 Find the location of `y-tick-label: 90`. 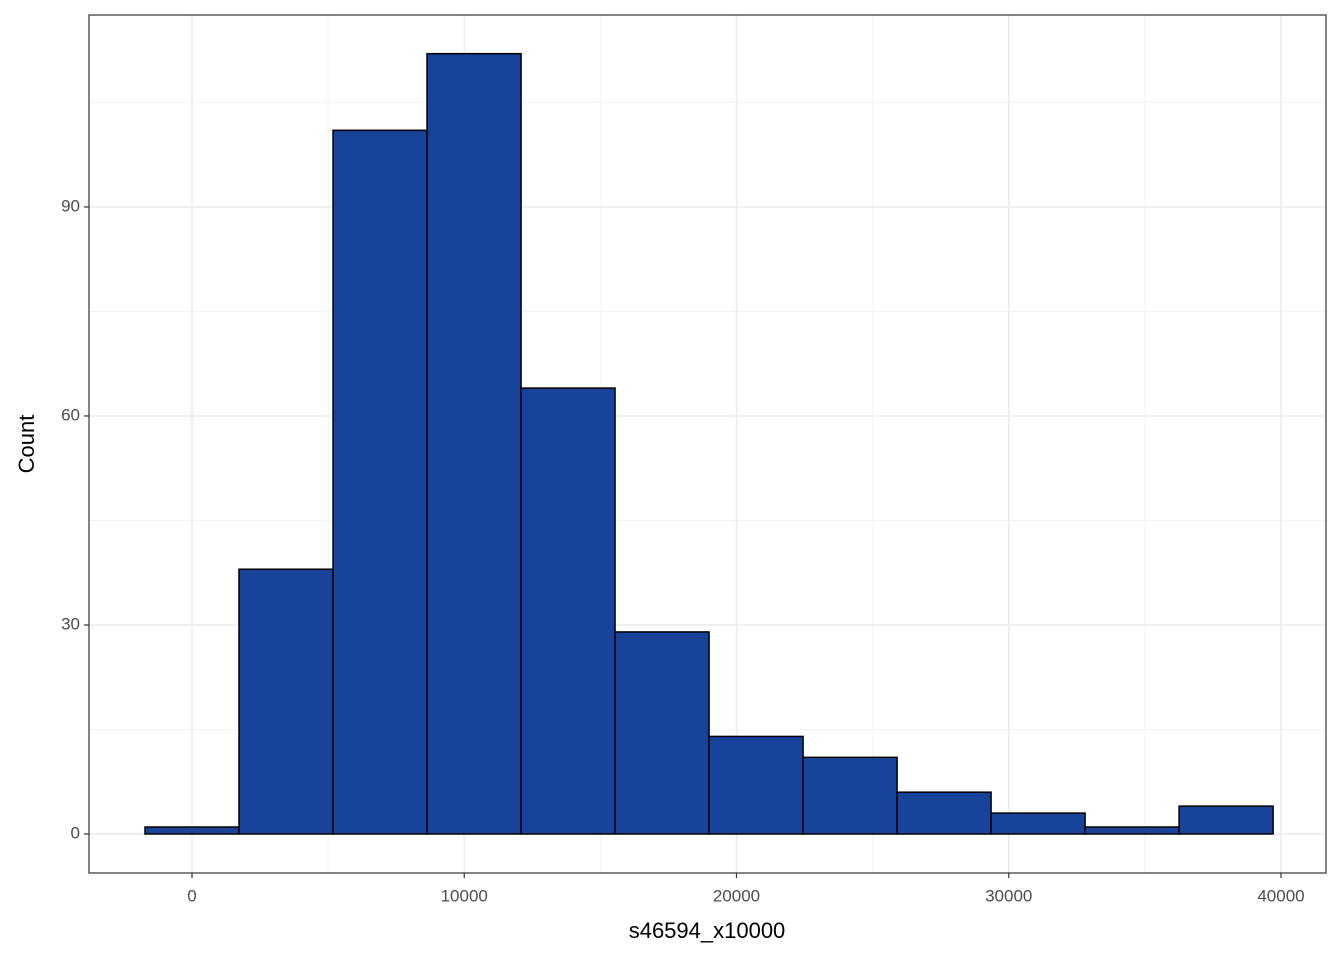

y-tick-label: 90 is located at coordinates (70, 205).